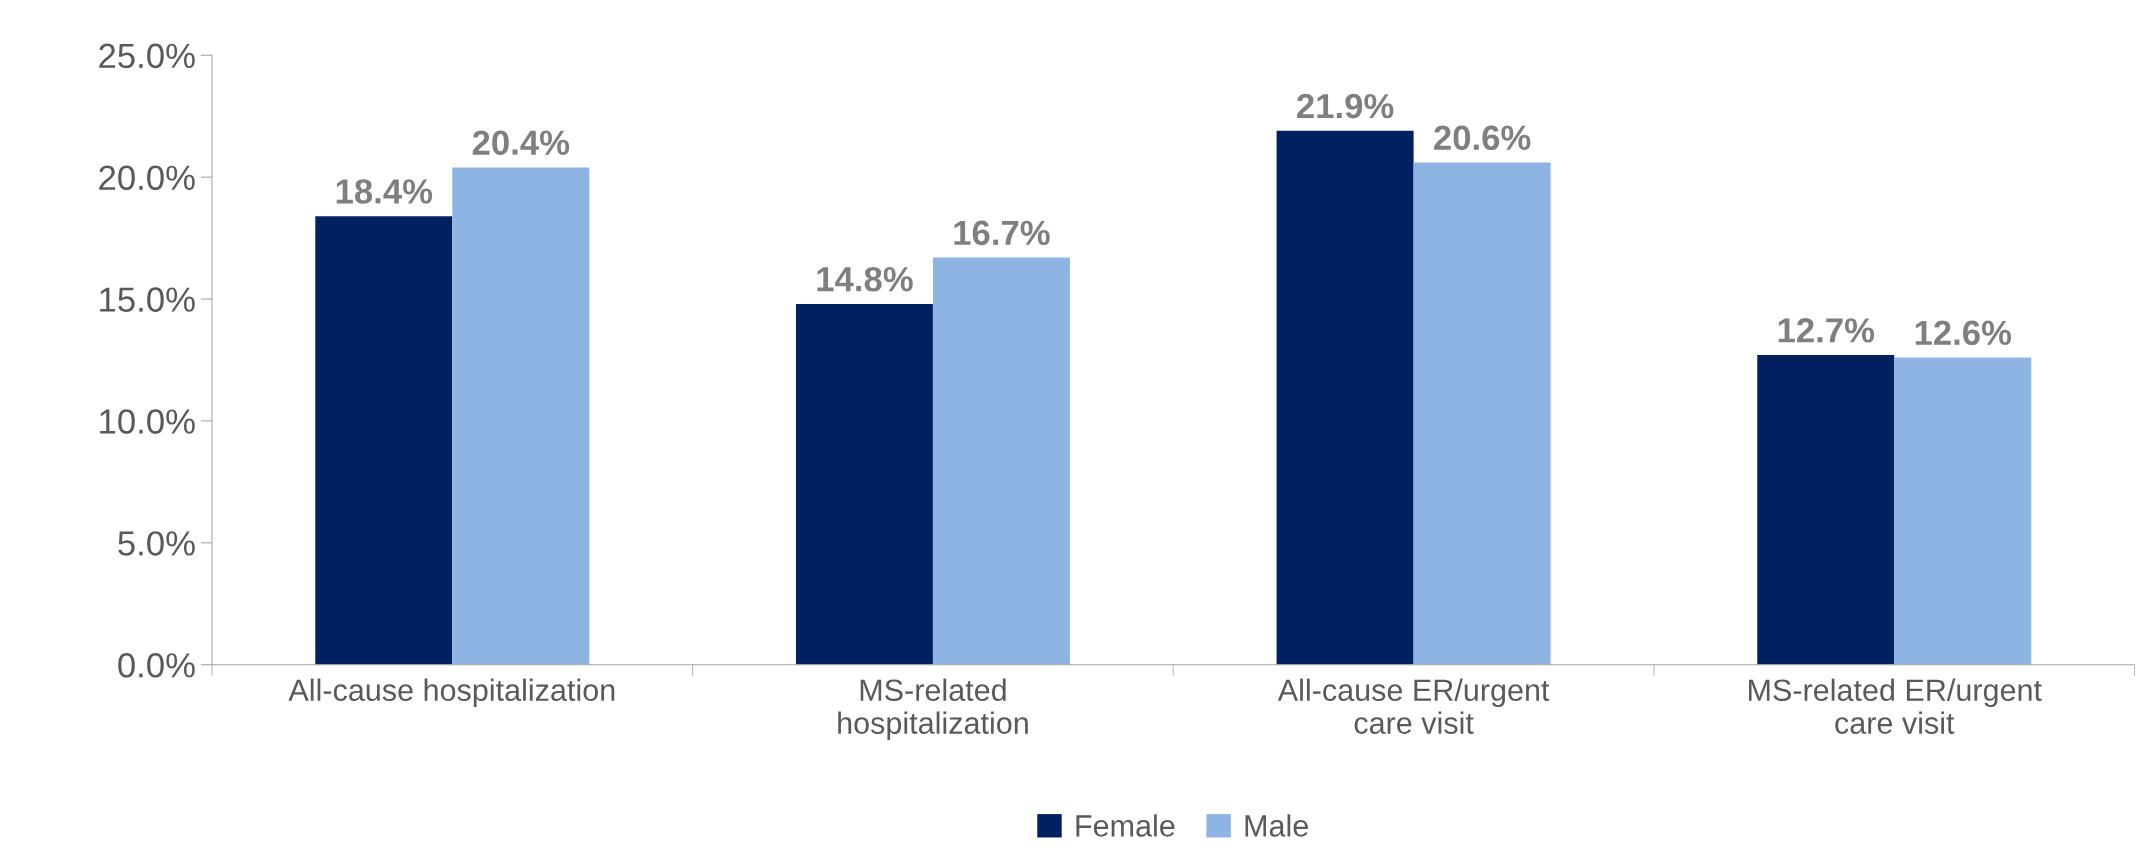 The height and width of the screenshot is (850, 2141). I want to click on y-tick-label: 25.0%, so click(147, 56).